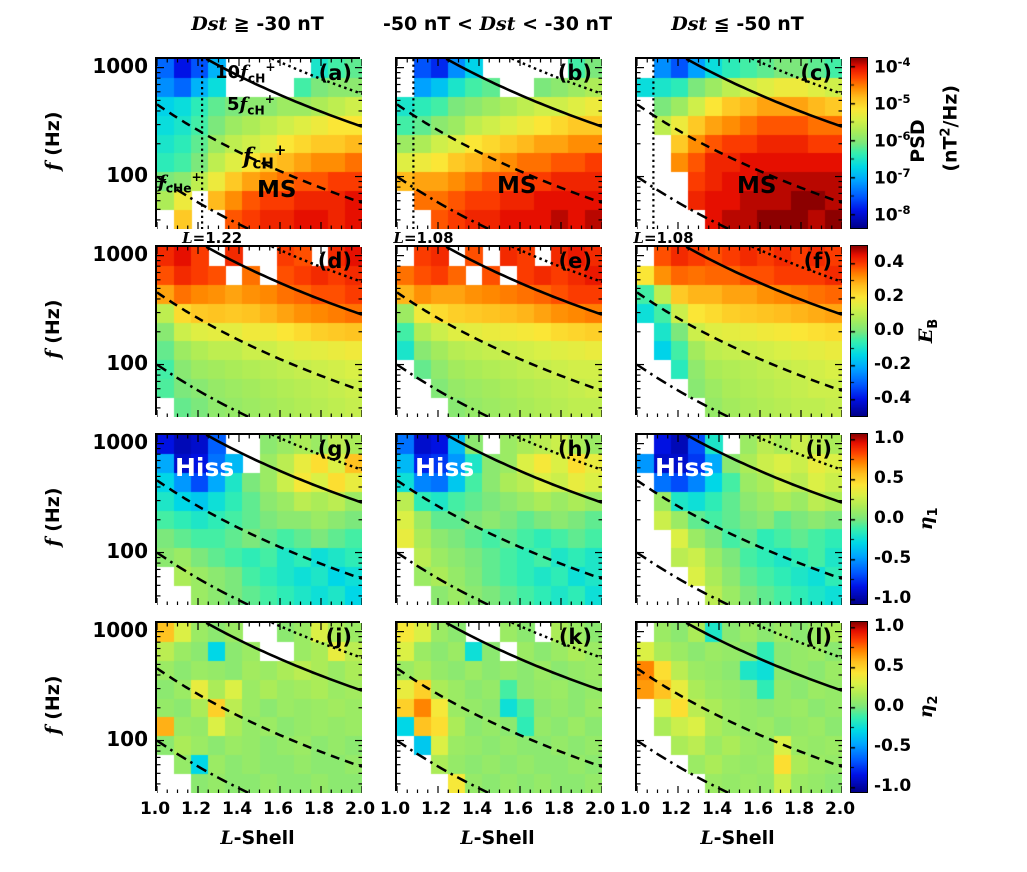  What do you see at coordinates (928, 707) in the screenshot?
I see `colorbar-label: η2` at bounding box center [928, 707].